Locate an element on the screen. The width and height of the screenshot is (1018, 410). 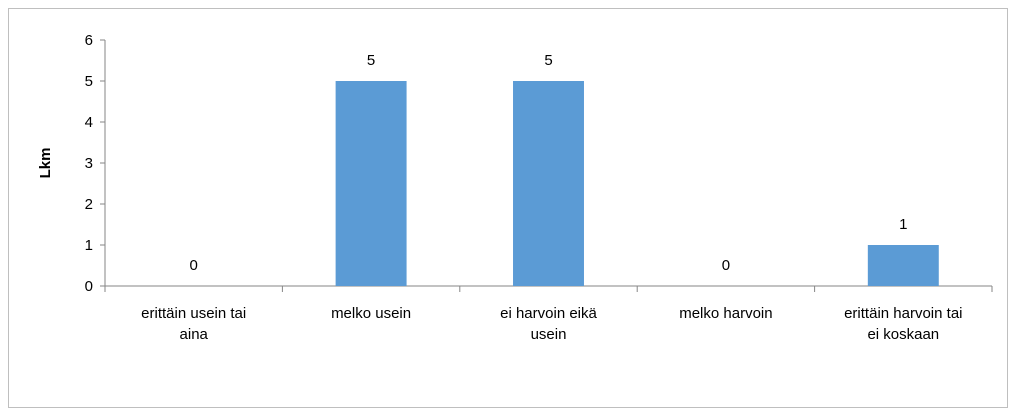
data-label: 1 is located at coordinates (903, 224).